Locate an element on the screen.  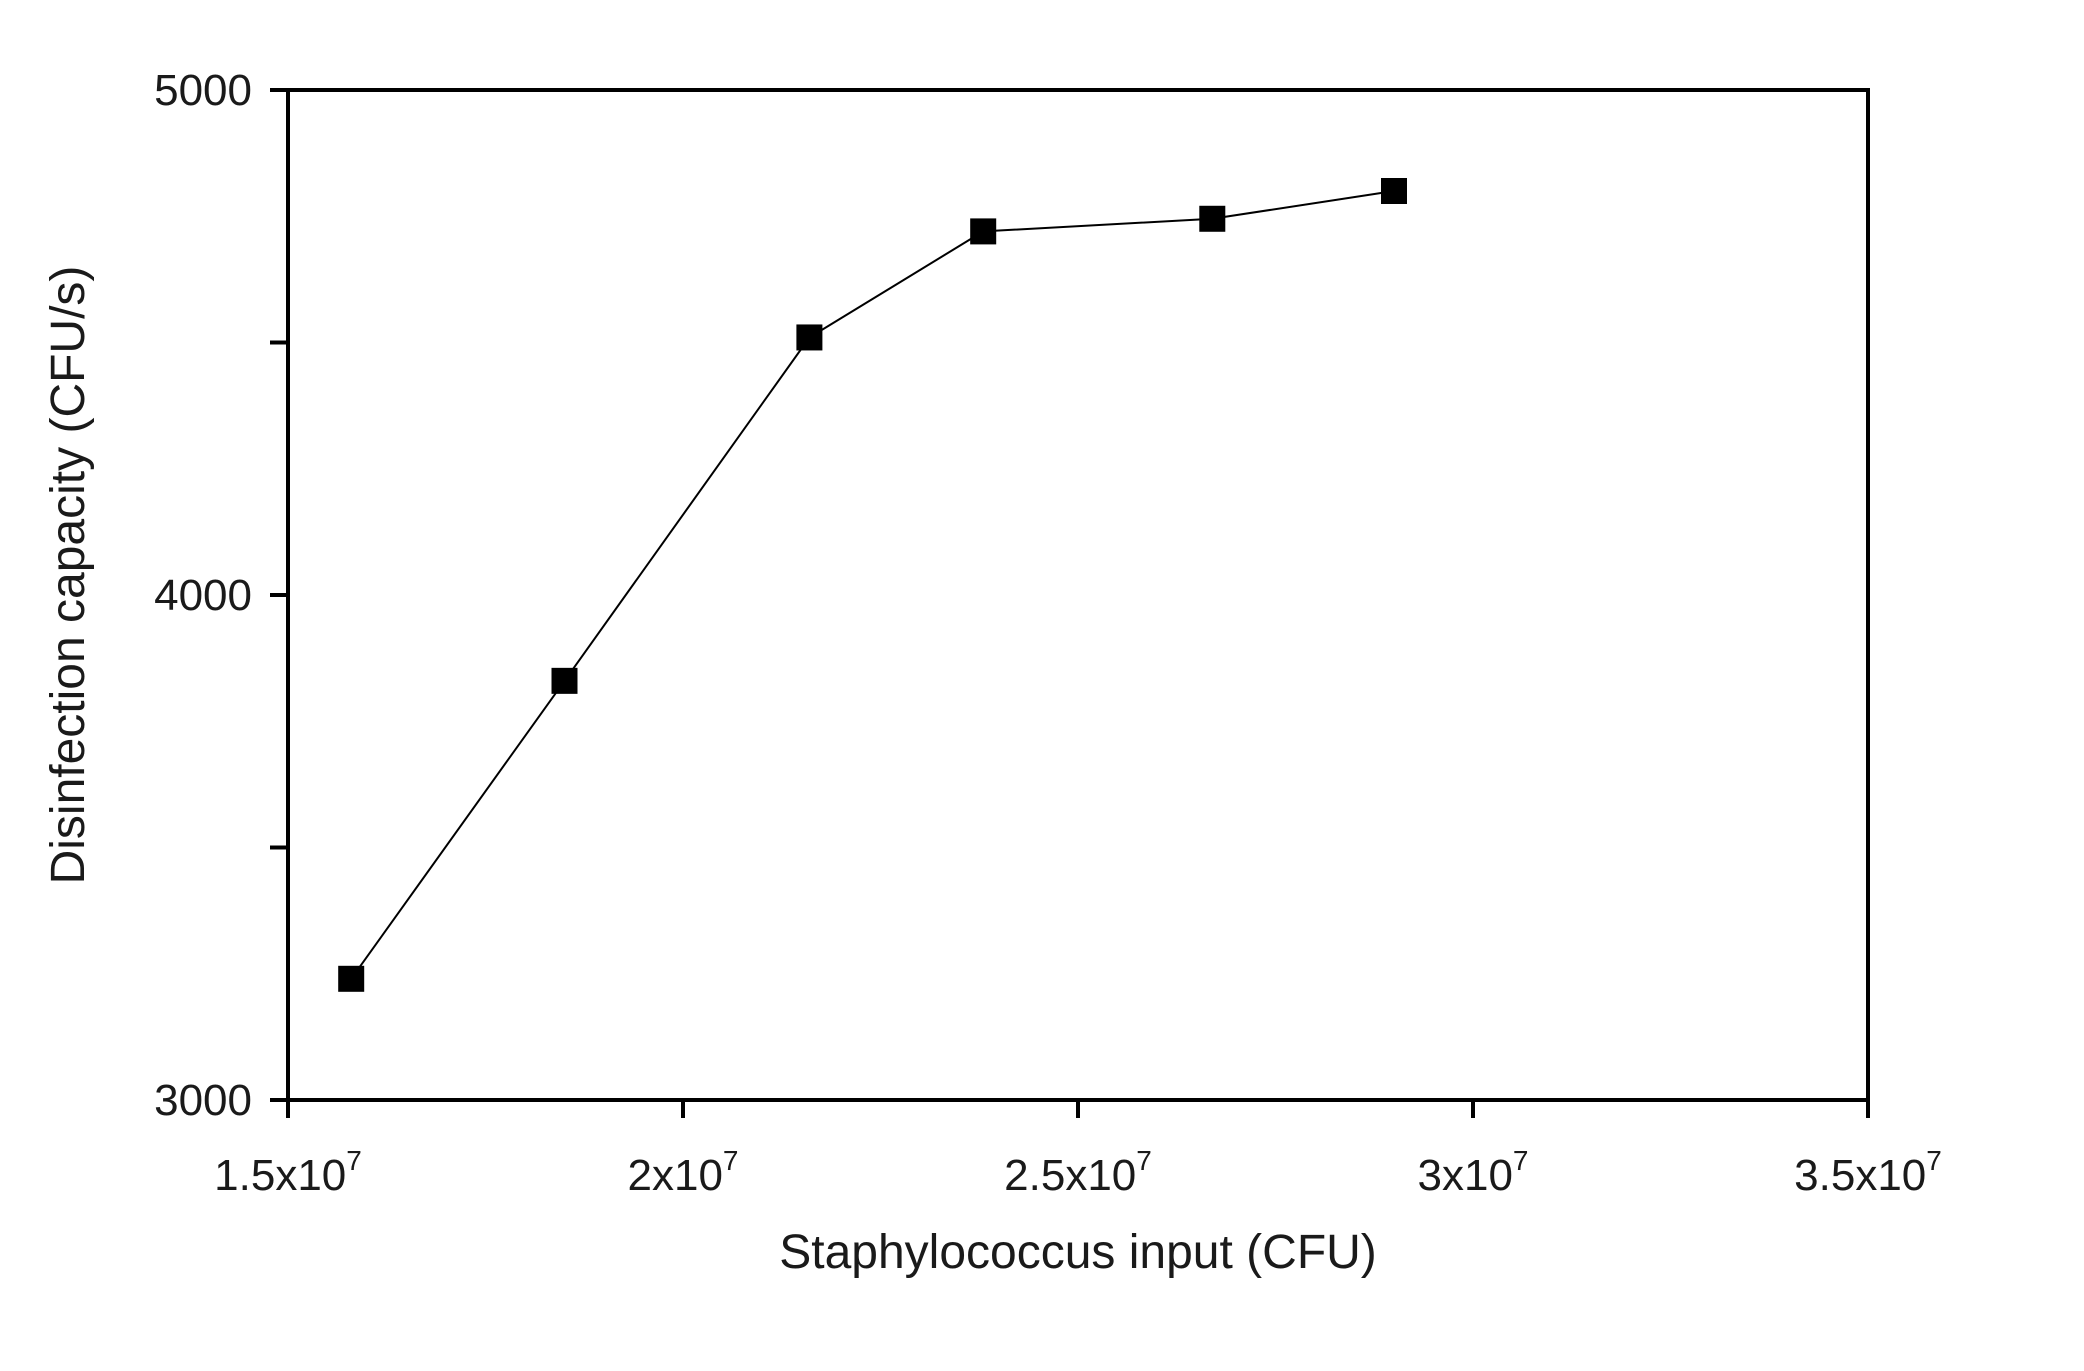
x-tick-mantissa: 3x10 is located at coordinates (1465, 1175).